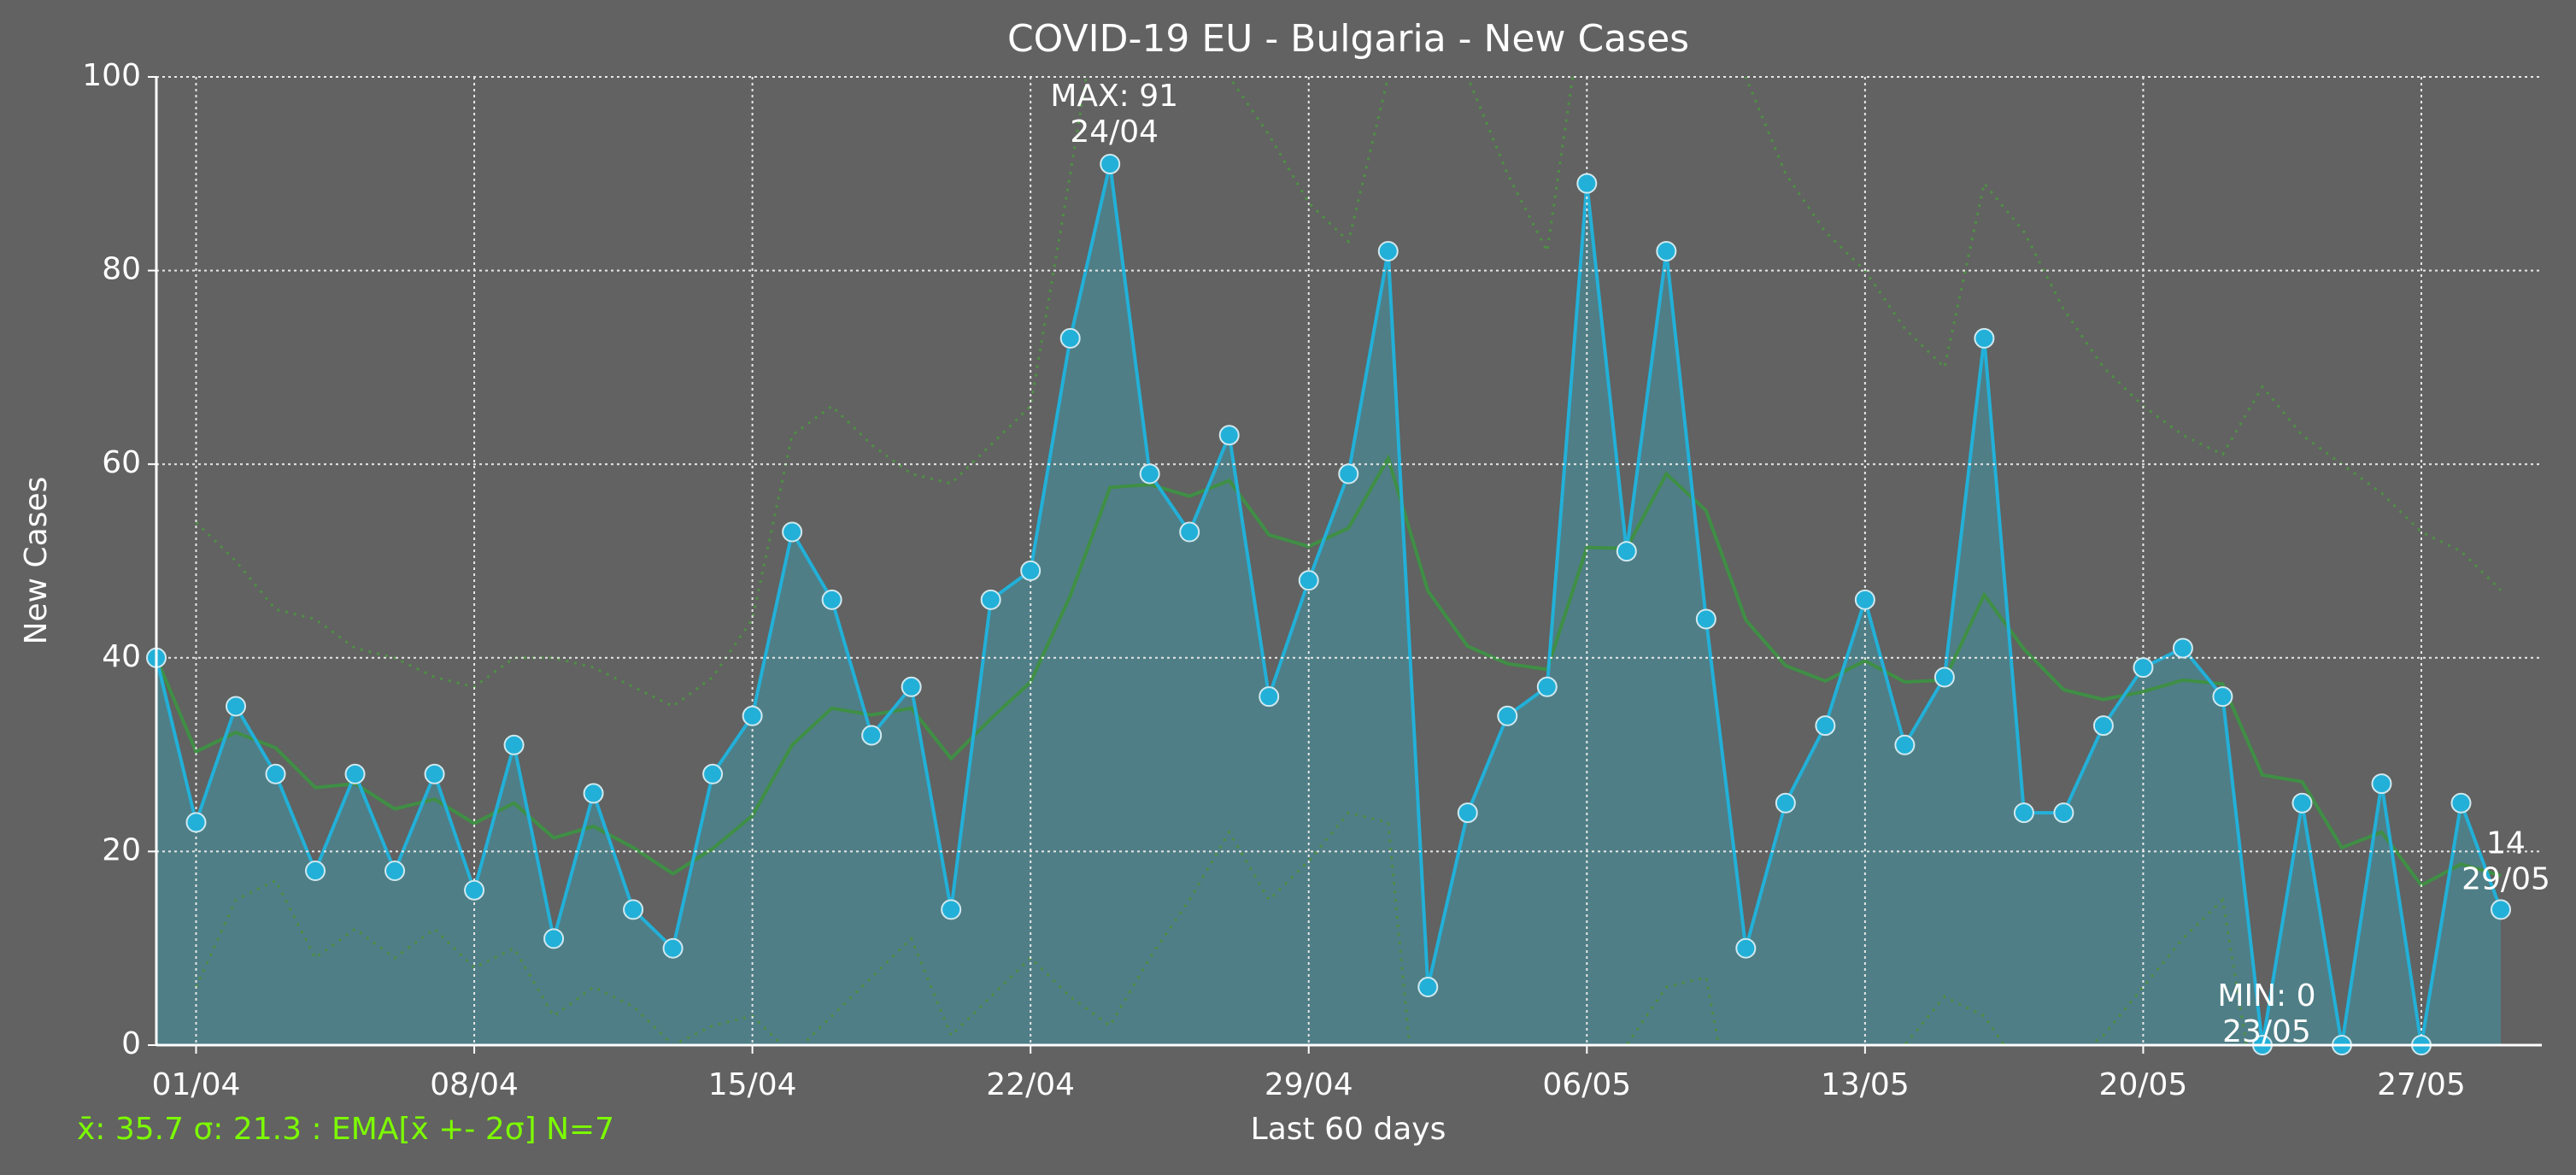  What do you see at coordinates (1586, 1084) in the screenshot?
I see `x-tick-label: 06/05` at bounding box center [1586, 1084].